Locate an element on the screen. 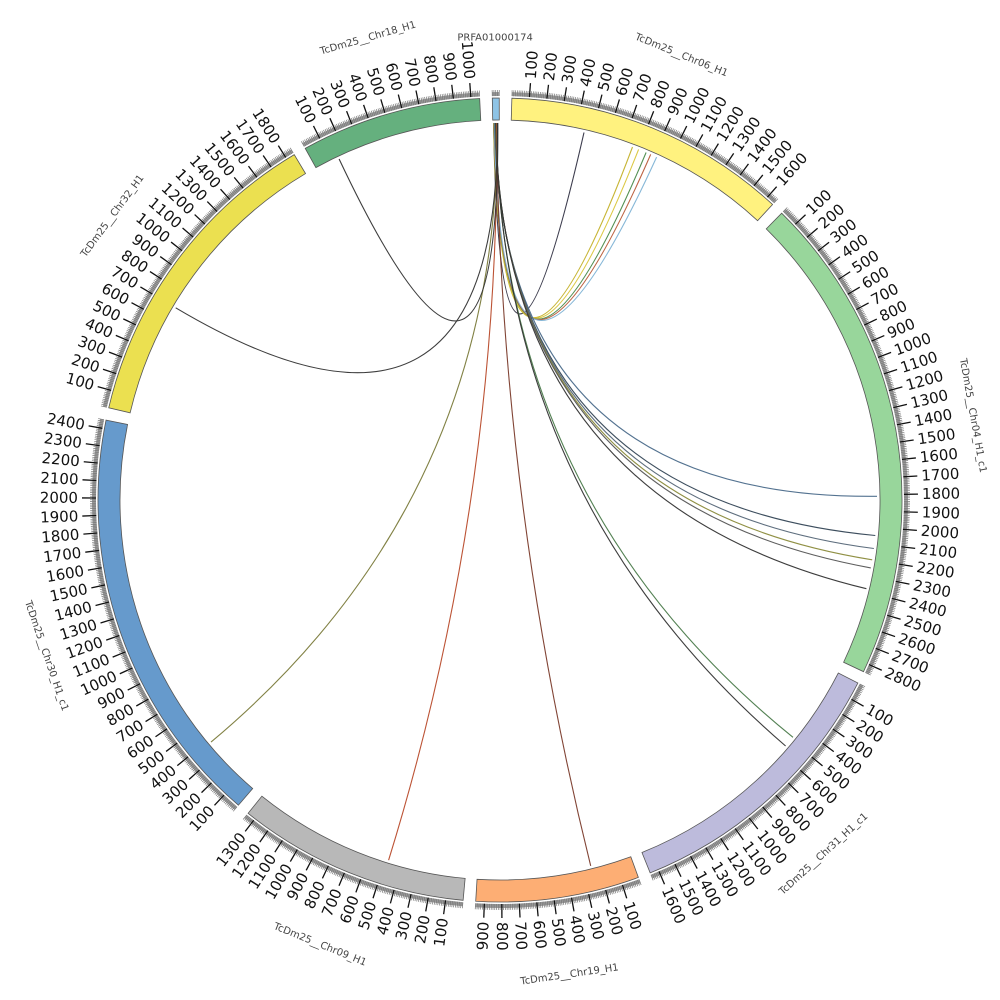  tick-label: 600 is located at coordinates (539, 934).